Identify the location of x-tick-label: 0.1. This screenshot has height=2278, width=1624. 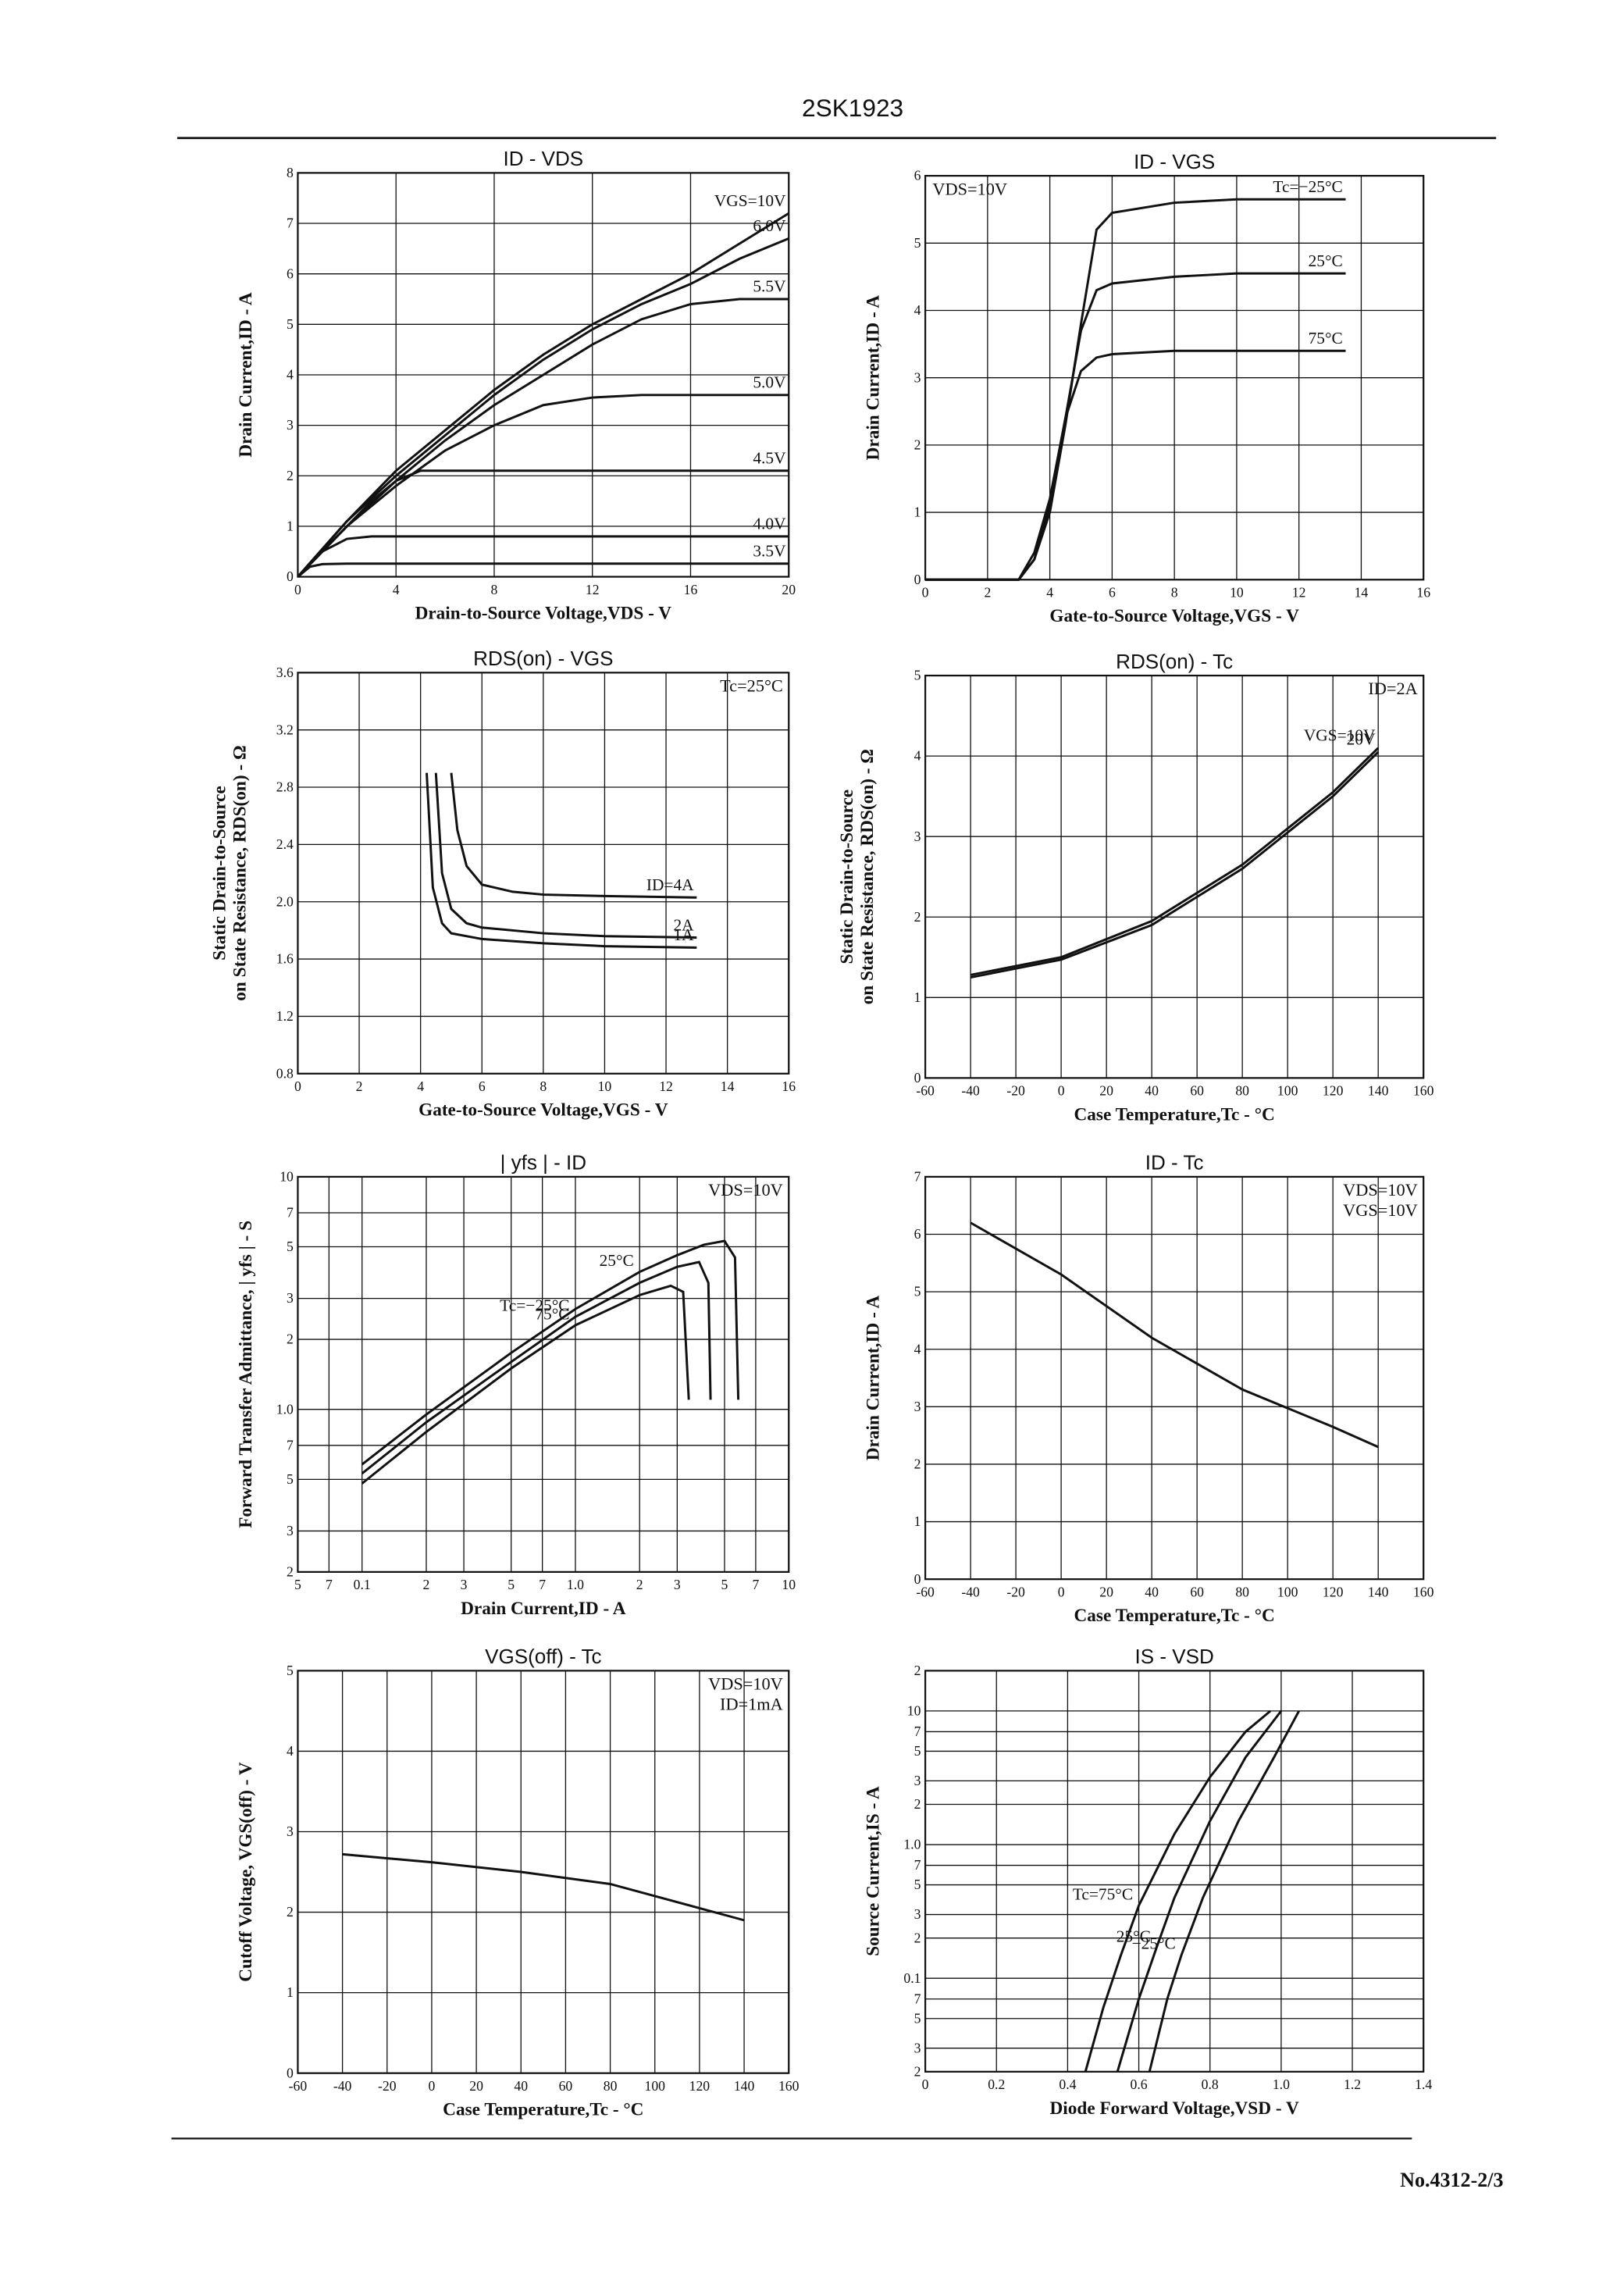
(362, 1584).